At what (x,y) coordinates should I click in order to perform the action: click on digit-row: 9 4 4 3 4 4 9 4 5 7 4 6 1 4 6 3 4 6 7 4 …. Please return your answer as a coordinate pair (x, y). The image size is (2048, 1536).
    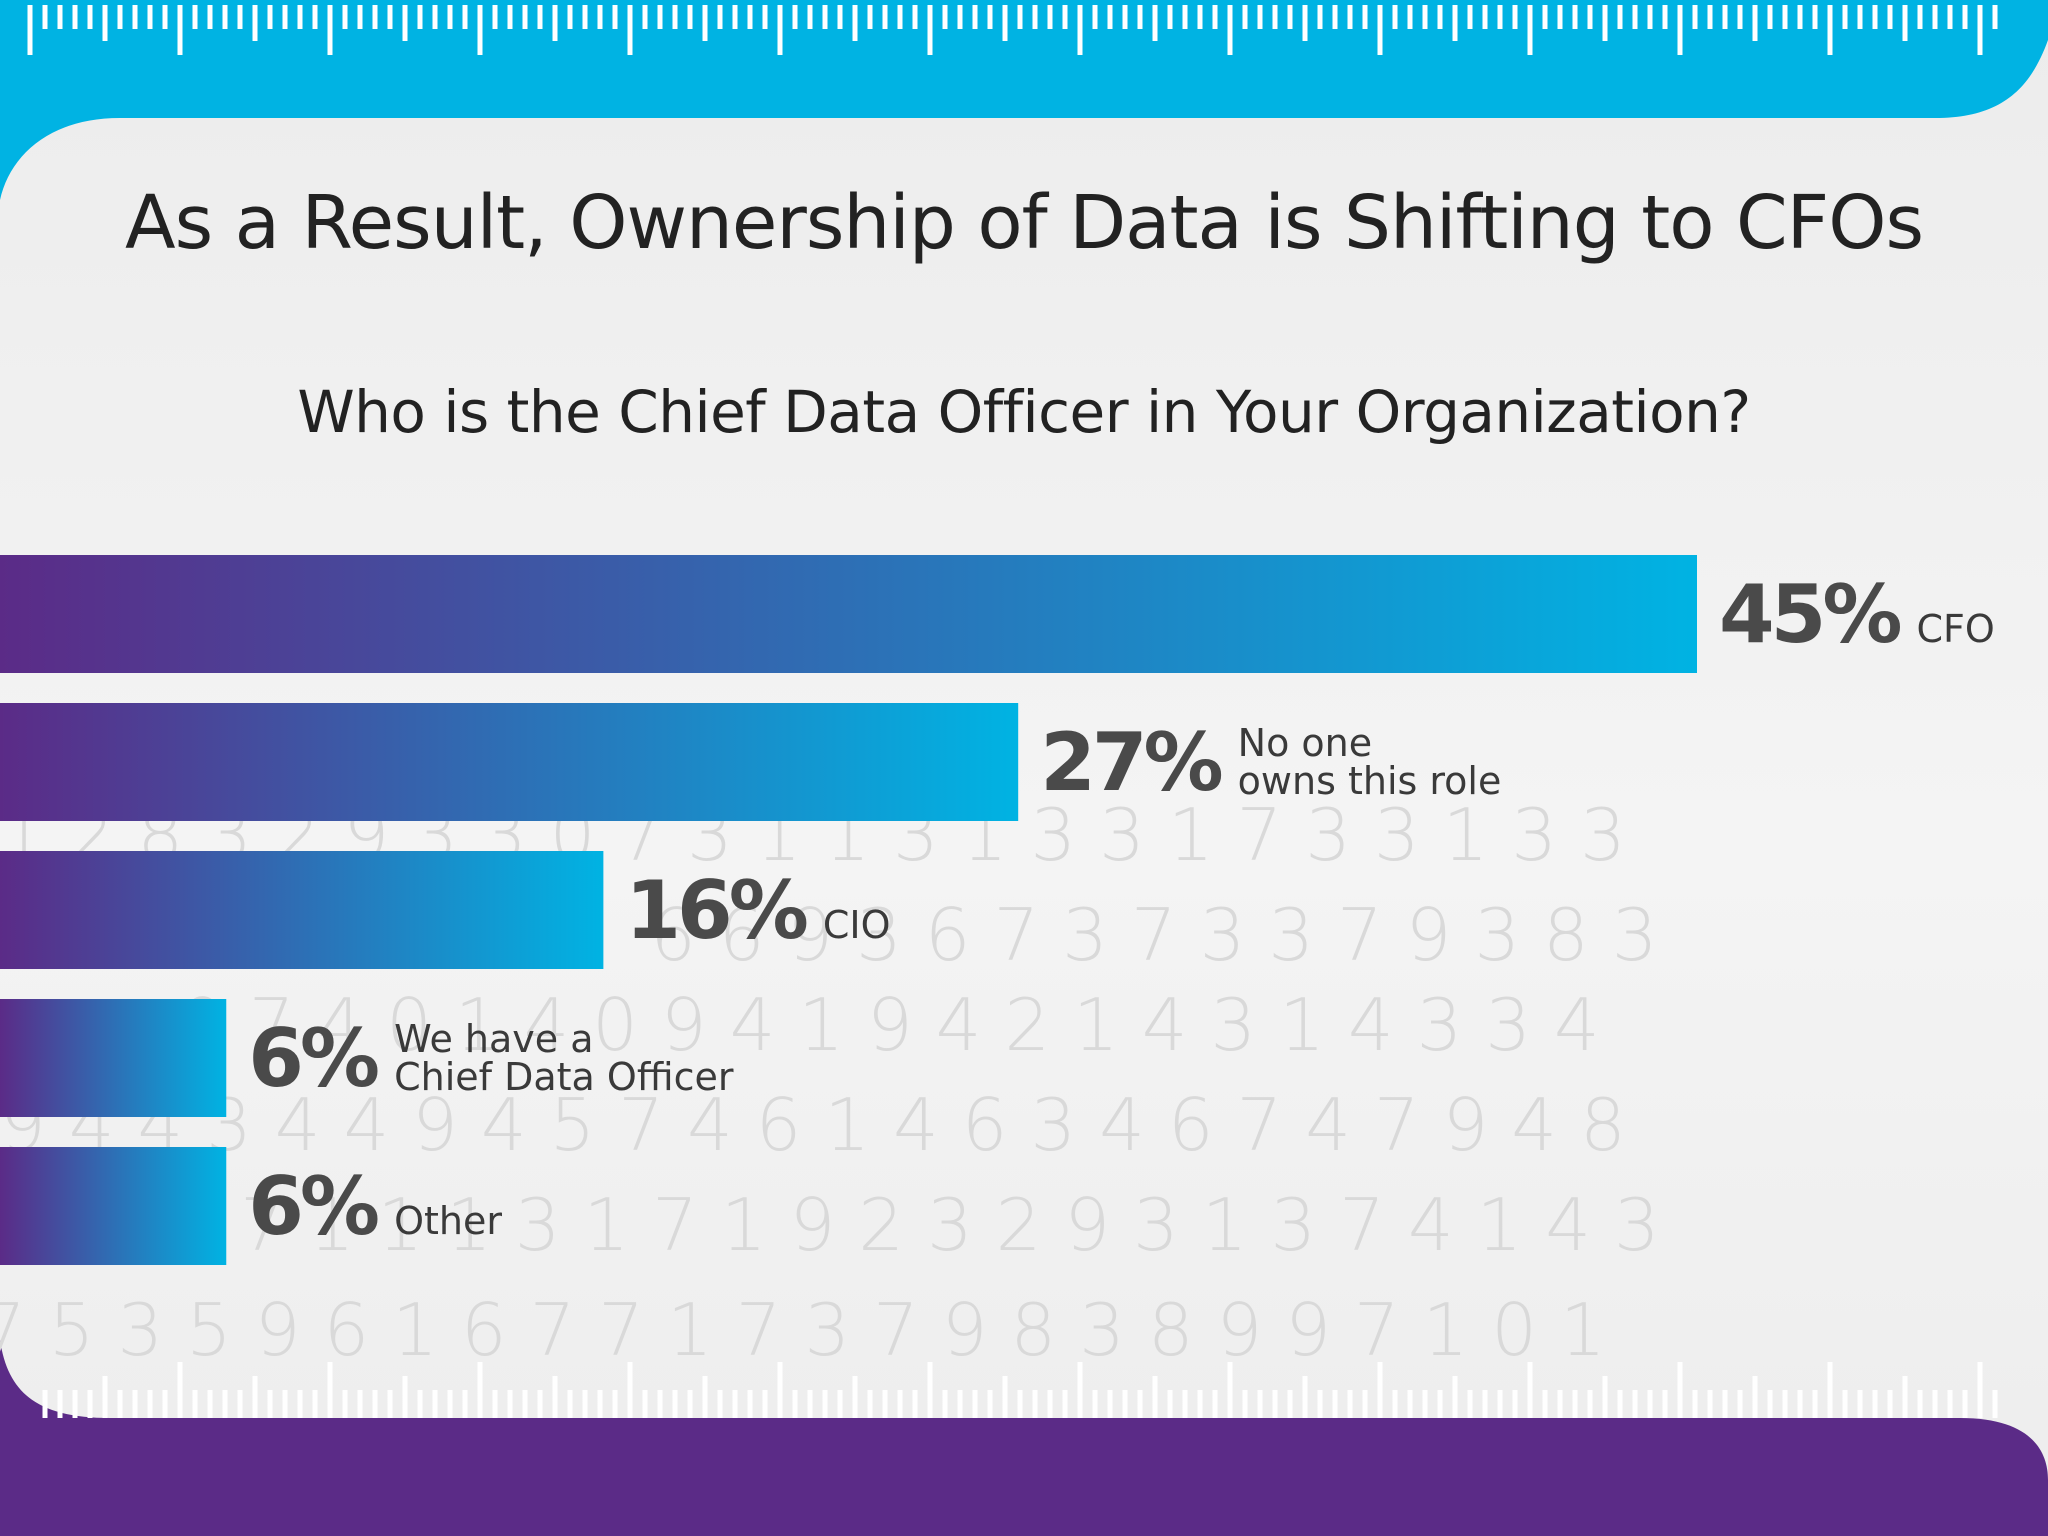
    Looking at the image, I should click on (813, 1125).